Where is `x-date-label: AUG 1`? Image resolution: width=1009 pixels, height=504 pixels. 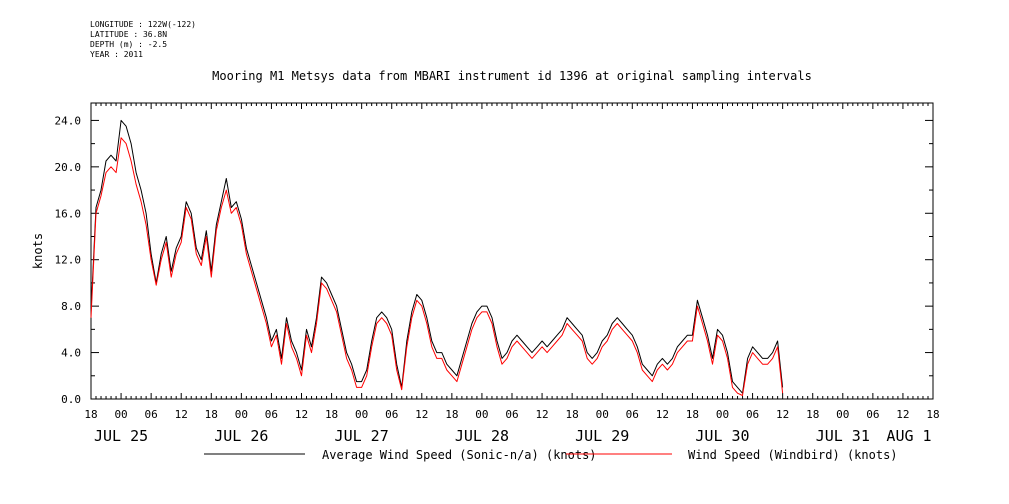
x-date-label: AUG 1 is located at coordinates (908, 436).